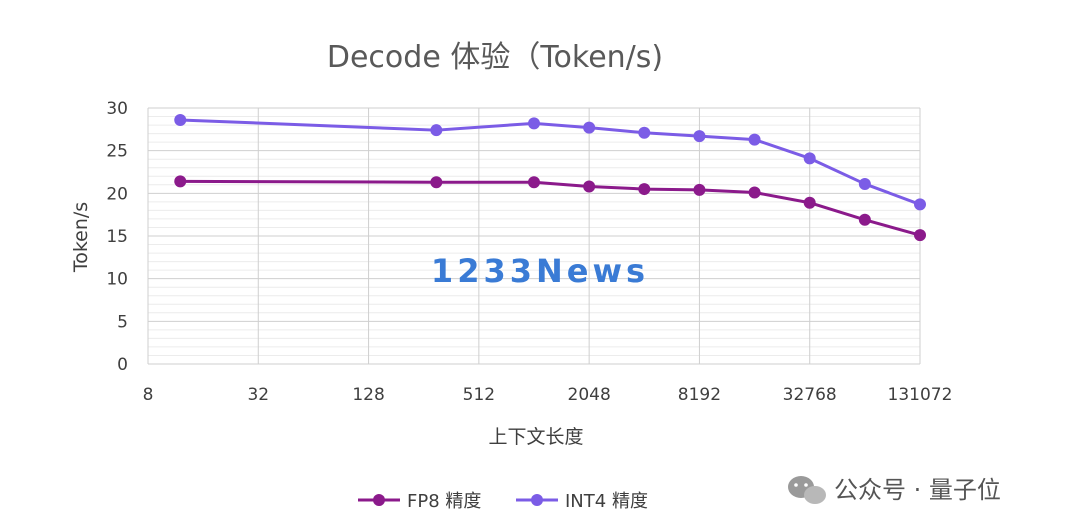 This screenshot has height=532, width=1080. Describe the element at coordinates (122, 322) in the screenshot. I see `y-tick-label: 5` at that location.